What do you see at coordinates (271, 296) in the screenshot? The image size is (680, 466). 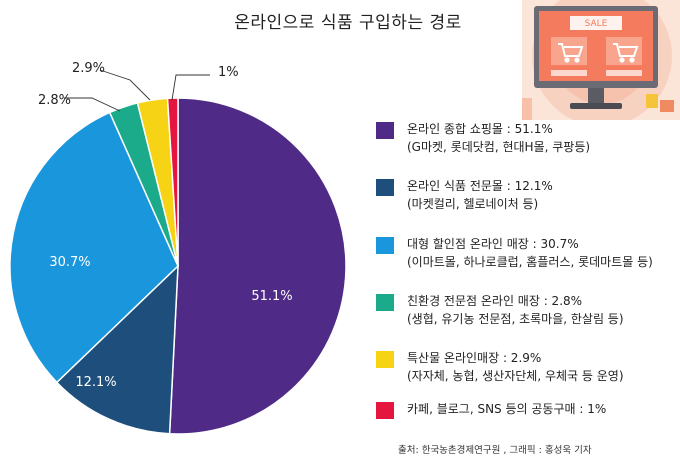 I see `slice-label: 51.1%` at bounding box center [271, 296].